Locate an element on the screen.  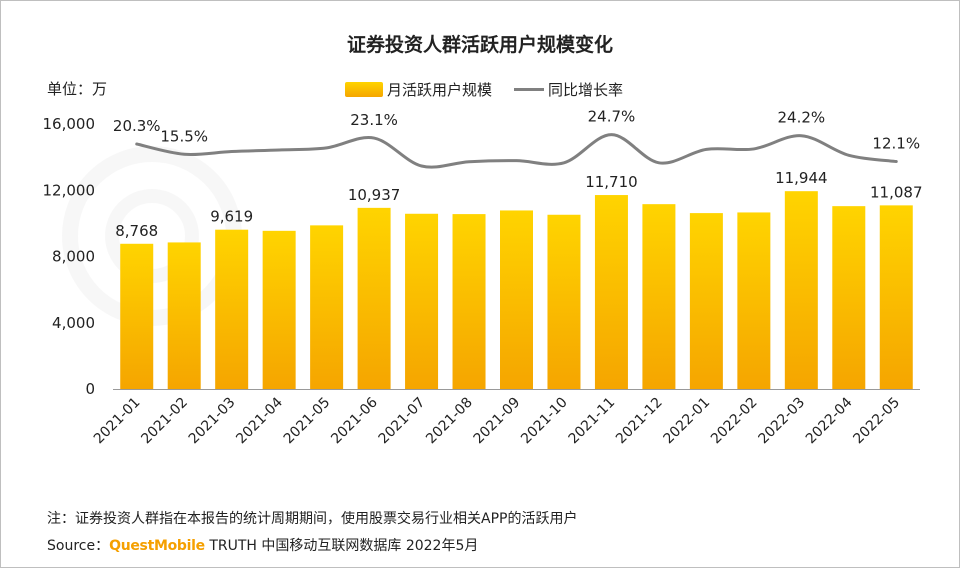
bar-value-label: 9,619 is located at coordinates (231, 217).